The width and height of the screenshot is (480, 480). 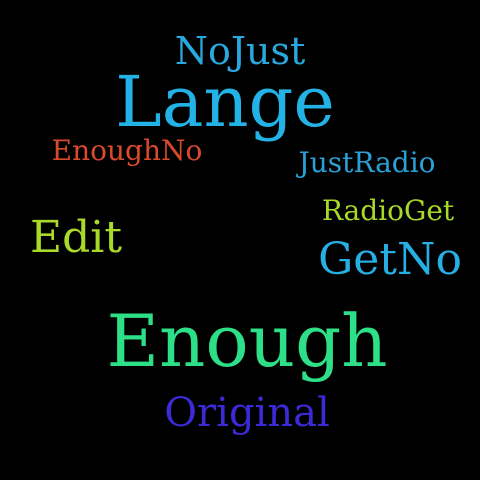 What do you see at coordinates (76, 237) in the screenshot?
I see `word-edit: Edit` at bounding box center [76, 237].